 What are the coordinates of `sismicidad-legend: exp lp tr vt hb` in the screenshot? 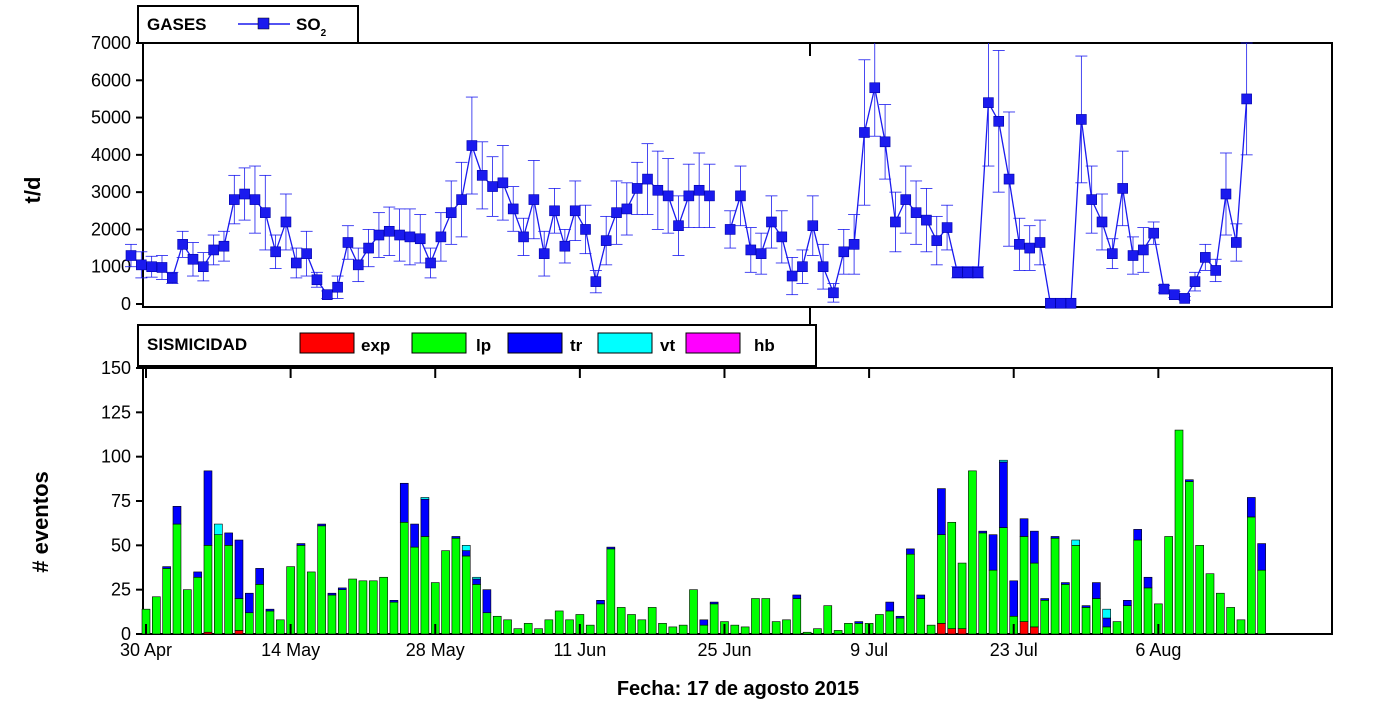 It's located at (537, 343).